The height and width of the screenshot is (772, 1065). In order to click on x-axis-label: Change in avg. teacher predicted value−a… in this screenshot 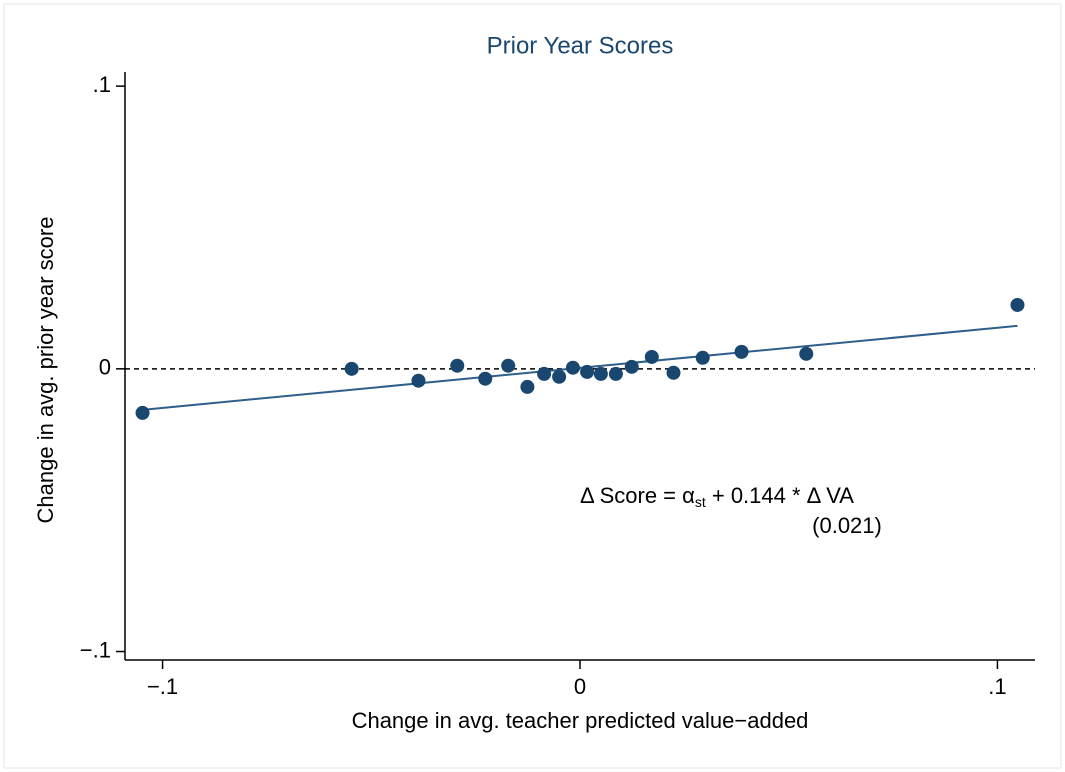, I will do `click(580, 720)`.